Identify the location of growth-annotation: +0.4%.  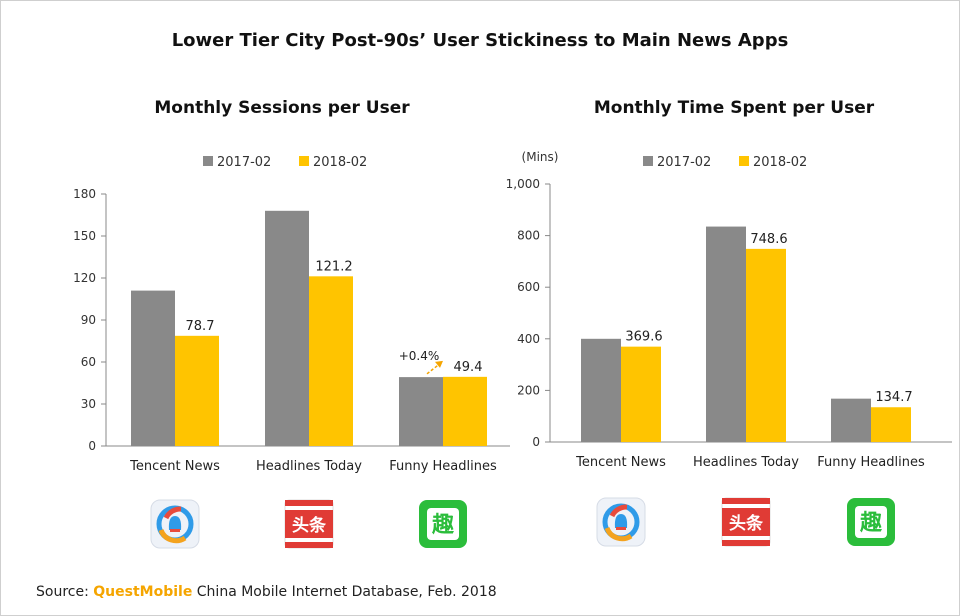
(419, 356).